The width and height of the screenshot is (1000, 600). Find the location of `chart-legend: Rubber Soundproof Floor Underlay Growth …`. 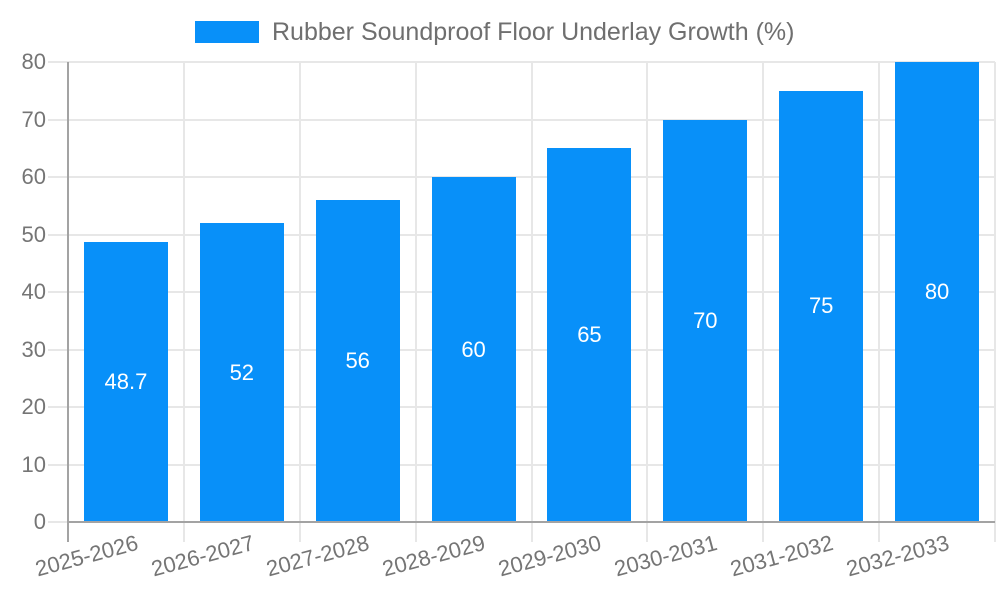

chart-legend: Rubber Soundproof Floor Underlay Growth … is located at coordinates (494, 32).